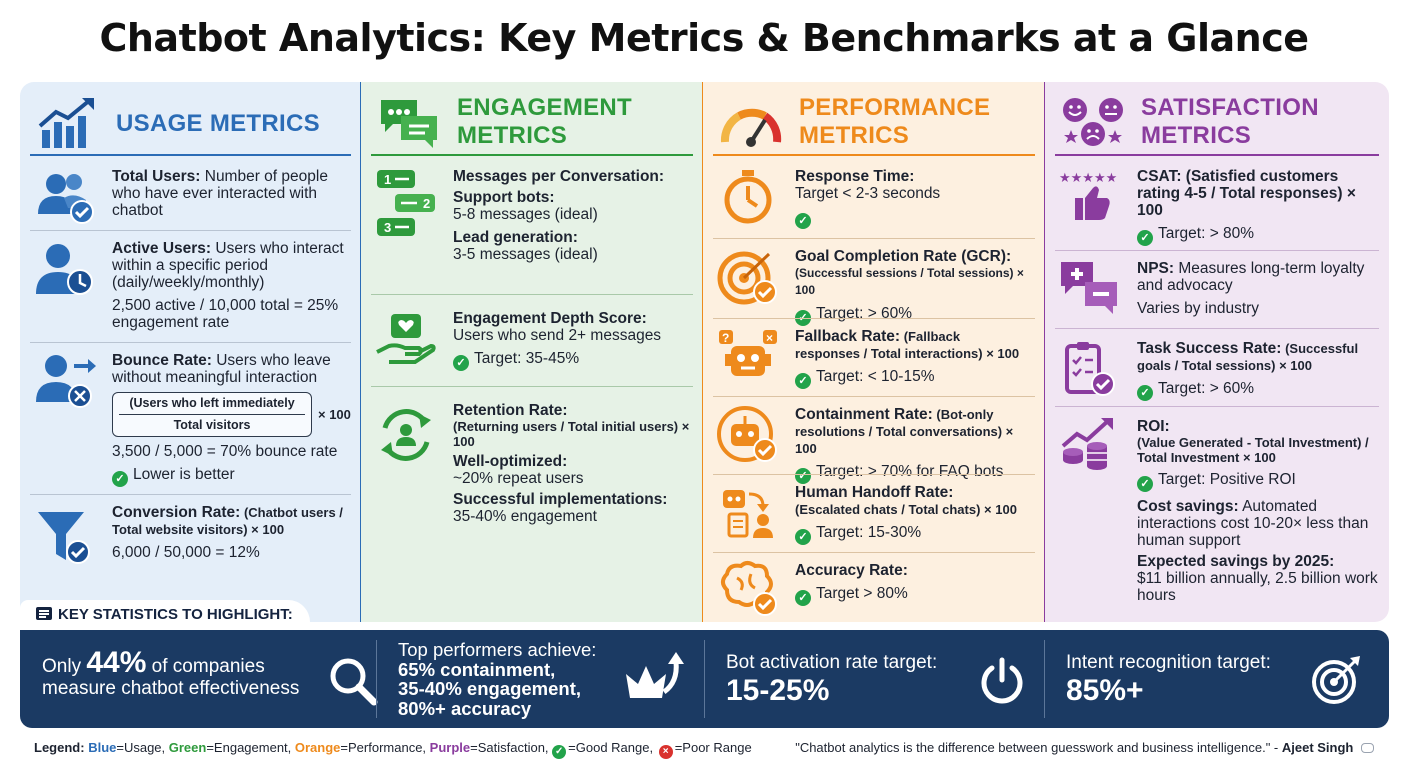 This screenshot has width=1408, height=768. What do you see at coordinates (156, 176) in the screenshot?
I see `total-users-title: Total Users:` at bounding box center [156, 176].